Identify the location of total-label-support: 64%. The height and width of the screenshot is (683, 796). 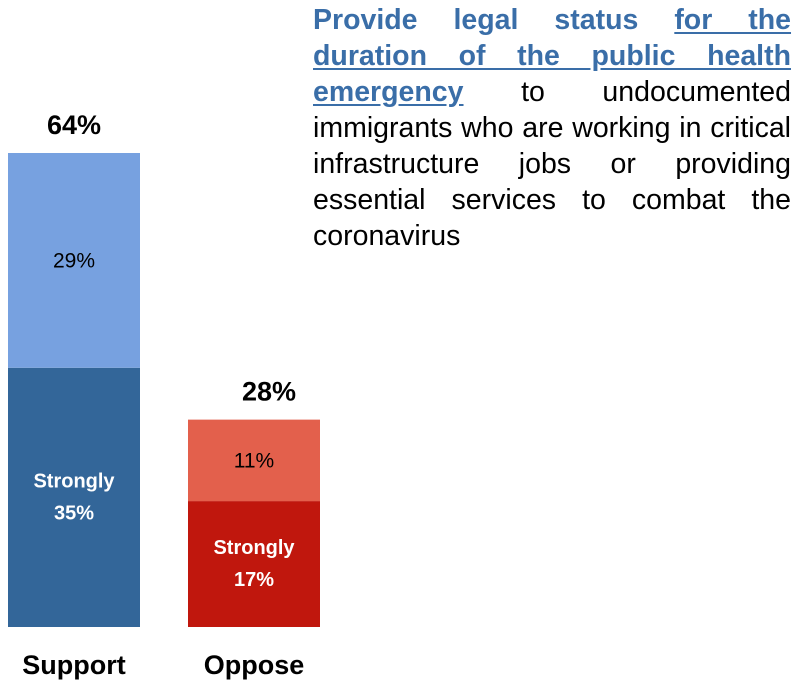
(74, 125).